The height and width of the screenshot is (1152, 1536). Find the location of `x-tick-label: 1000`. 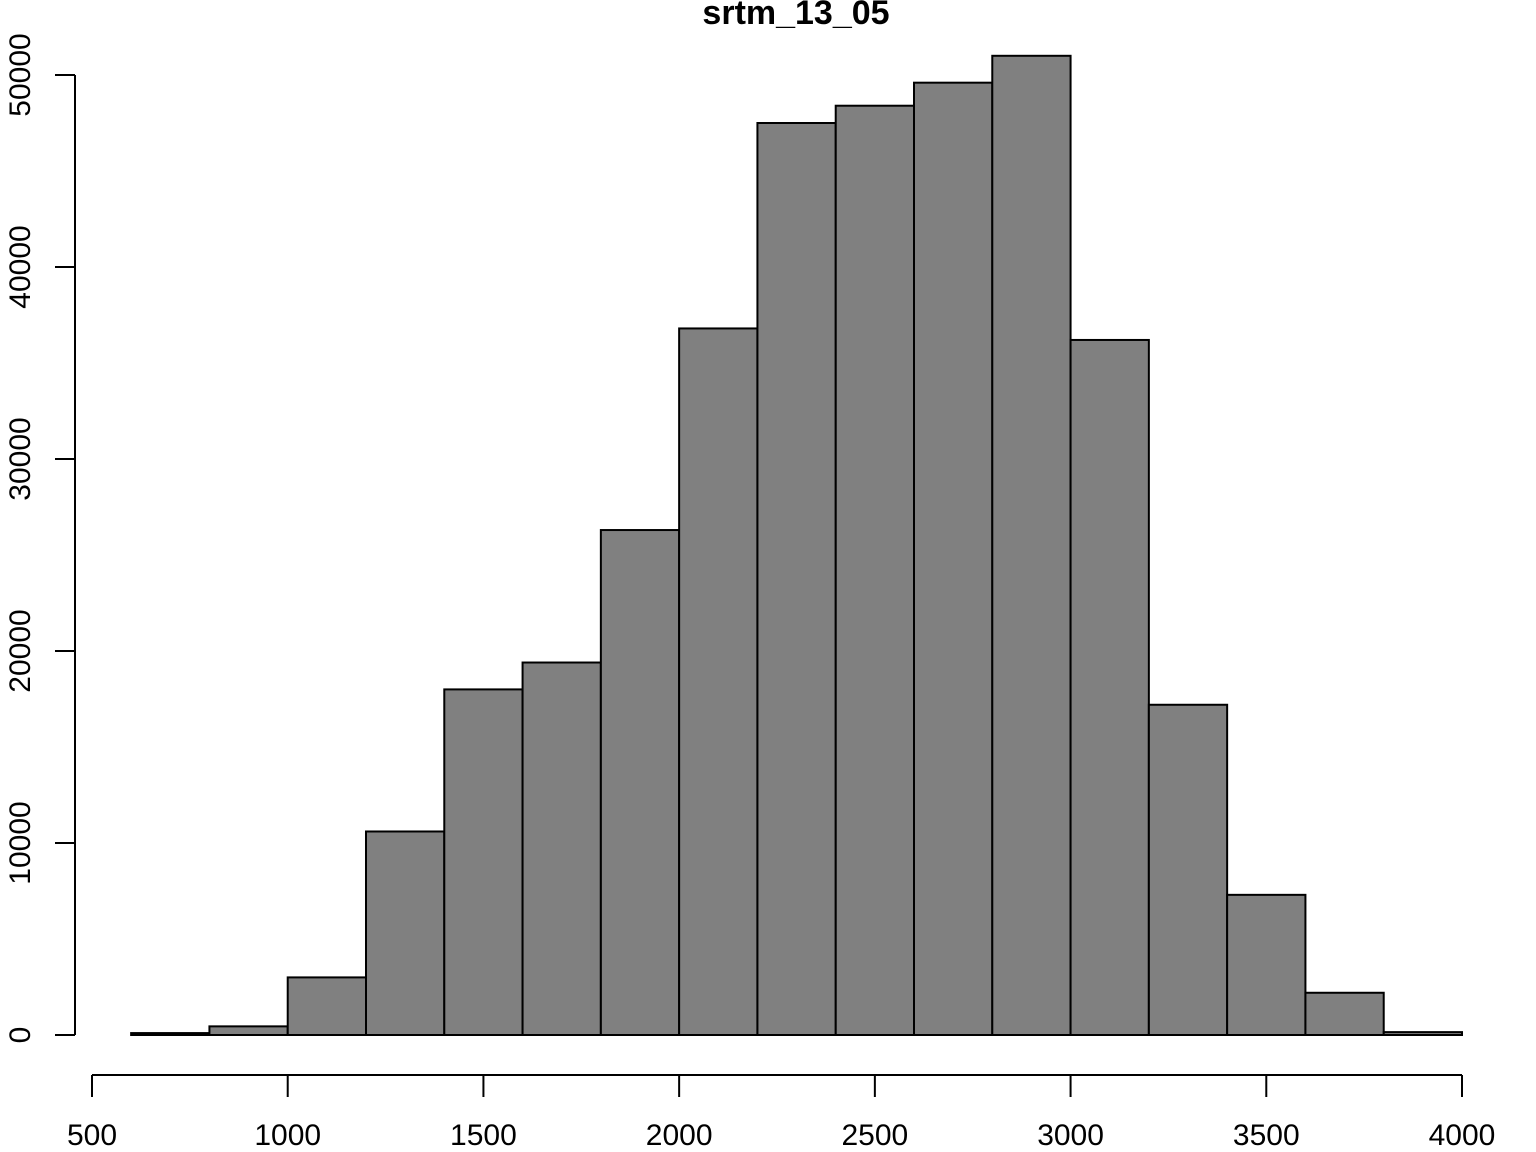

x-tick-label: 1000 is located at coordinates (287, 1135).